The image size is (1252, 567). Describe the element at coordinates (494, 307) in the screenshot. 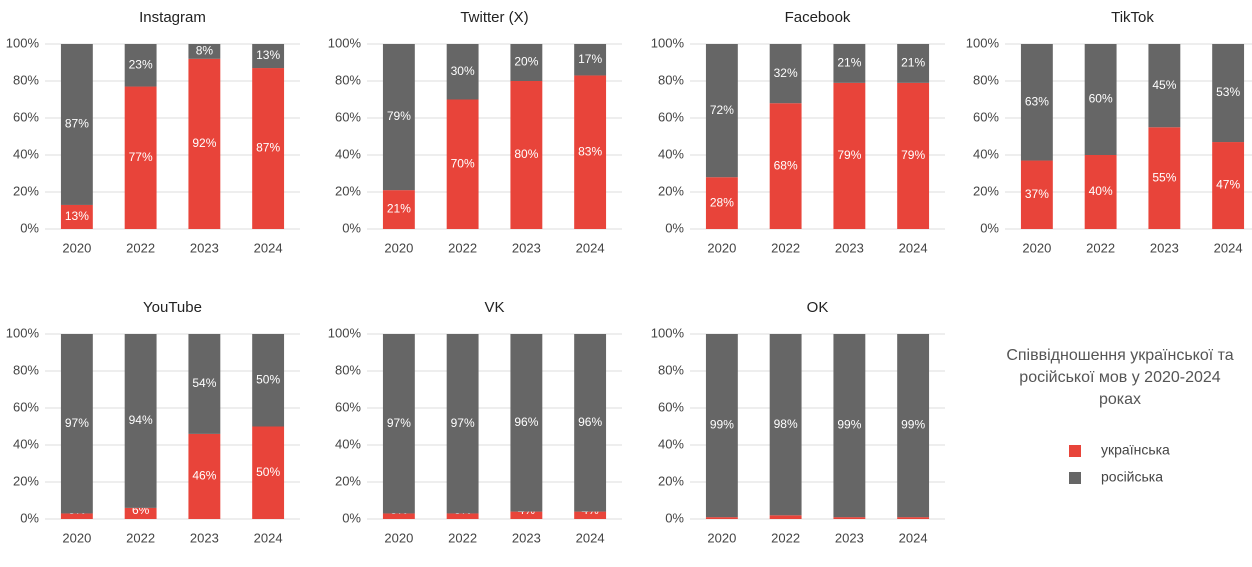

I see `panel-title: VK` at that location.